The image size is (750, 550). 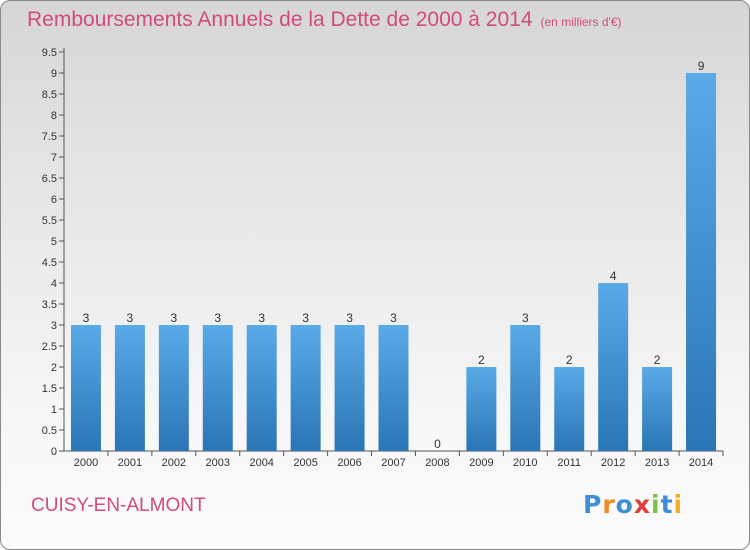 What do you see at coordinates (593, 504) in the screenshot?
I see `logo-letter: P` at bounding box center [593, 504].